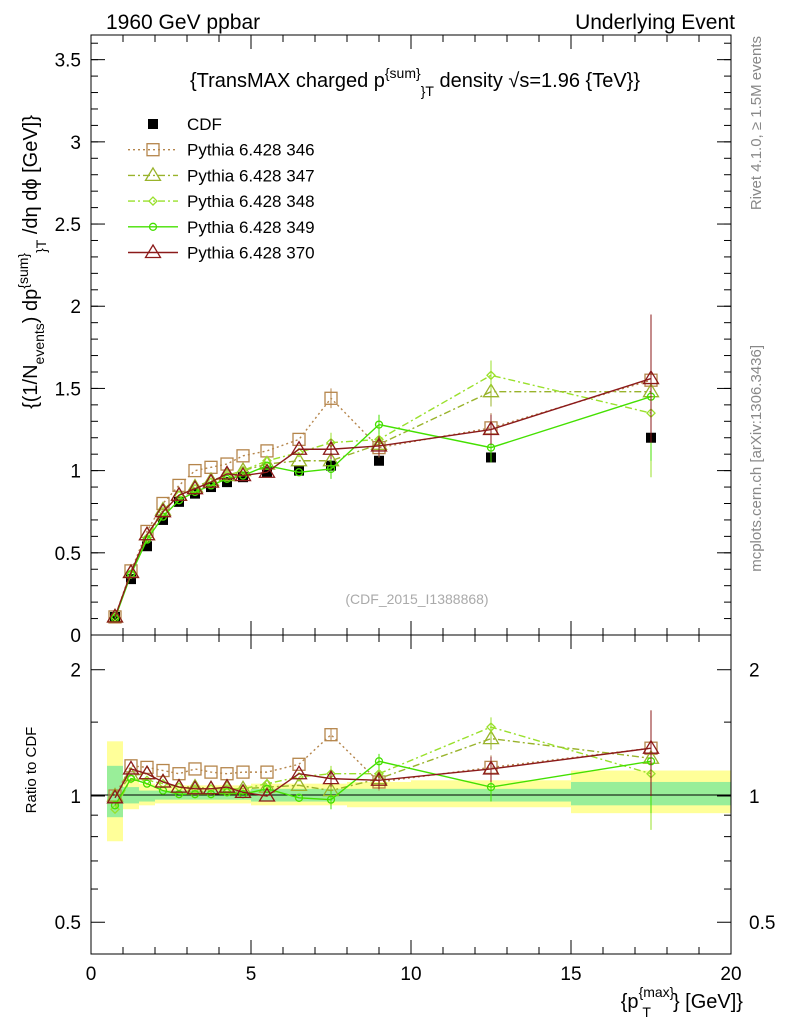  I want to click on main-y-tick-label: 0, so click(75, 636).